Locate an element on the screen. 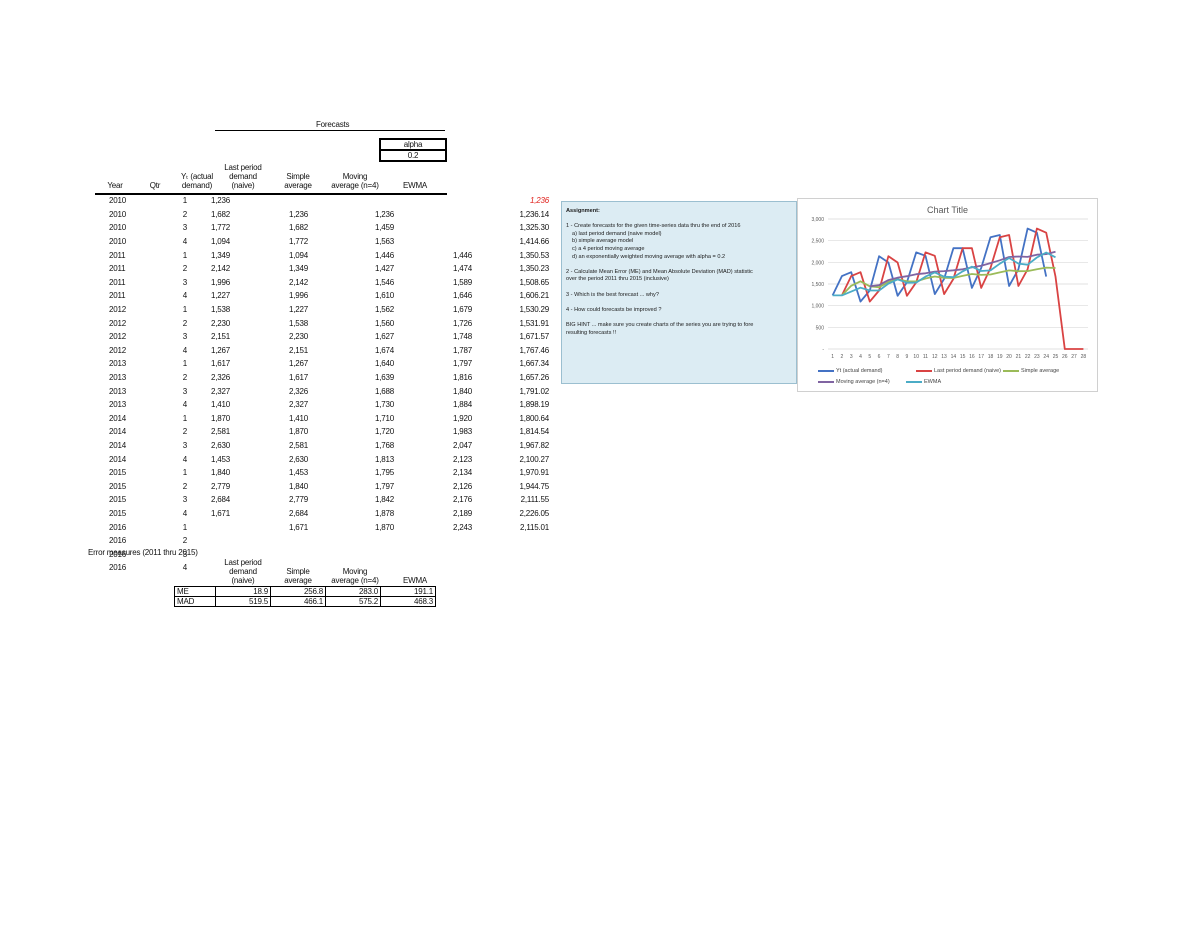 This screenshot has height=927, width=1200. cell-naive: 2,326 is located at coordinates (299, 391).